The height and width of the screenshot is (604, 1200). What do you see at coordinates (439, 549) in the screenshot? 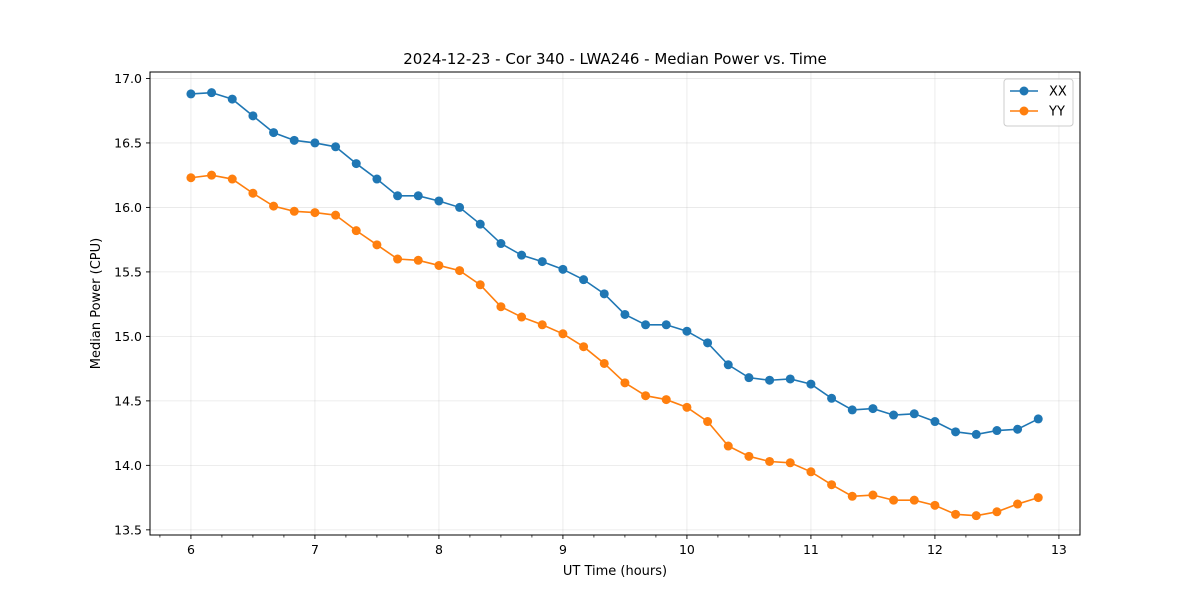
I see `x-tick-label: 8` at bounding box center [439, 549].